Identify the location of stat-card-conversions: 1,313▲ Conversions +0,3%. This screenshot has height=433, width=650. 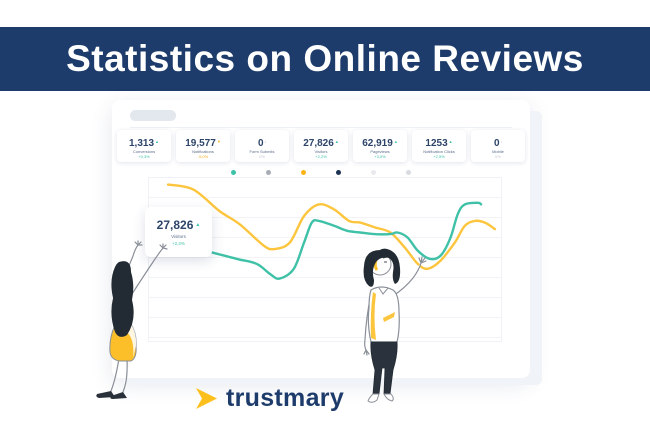
(144, 146).